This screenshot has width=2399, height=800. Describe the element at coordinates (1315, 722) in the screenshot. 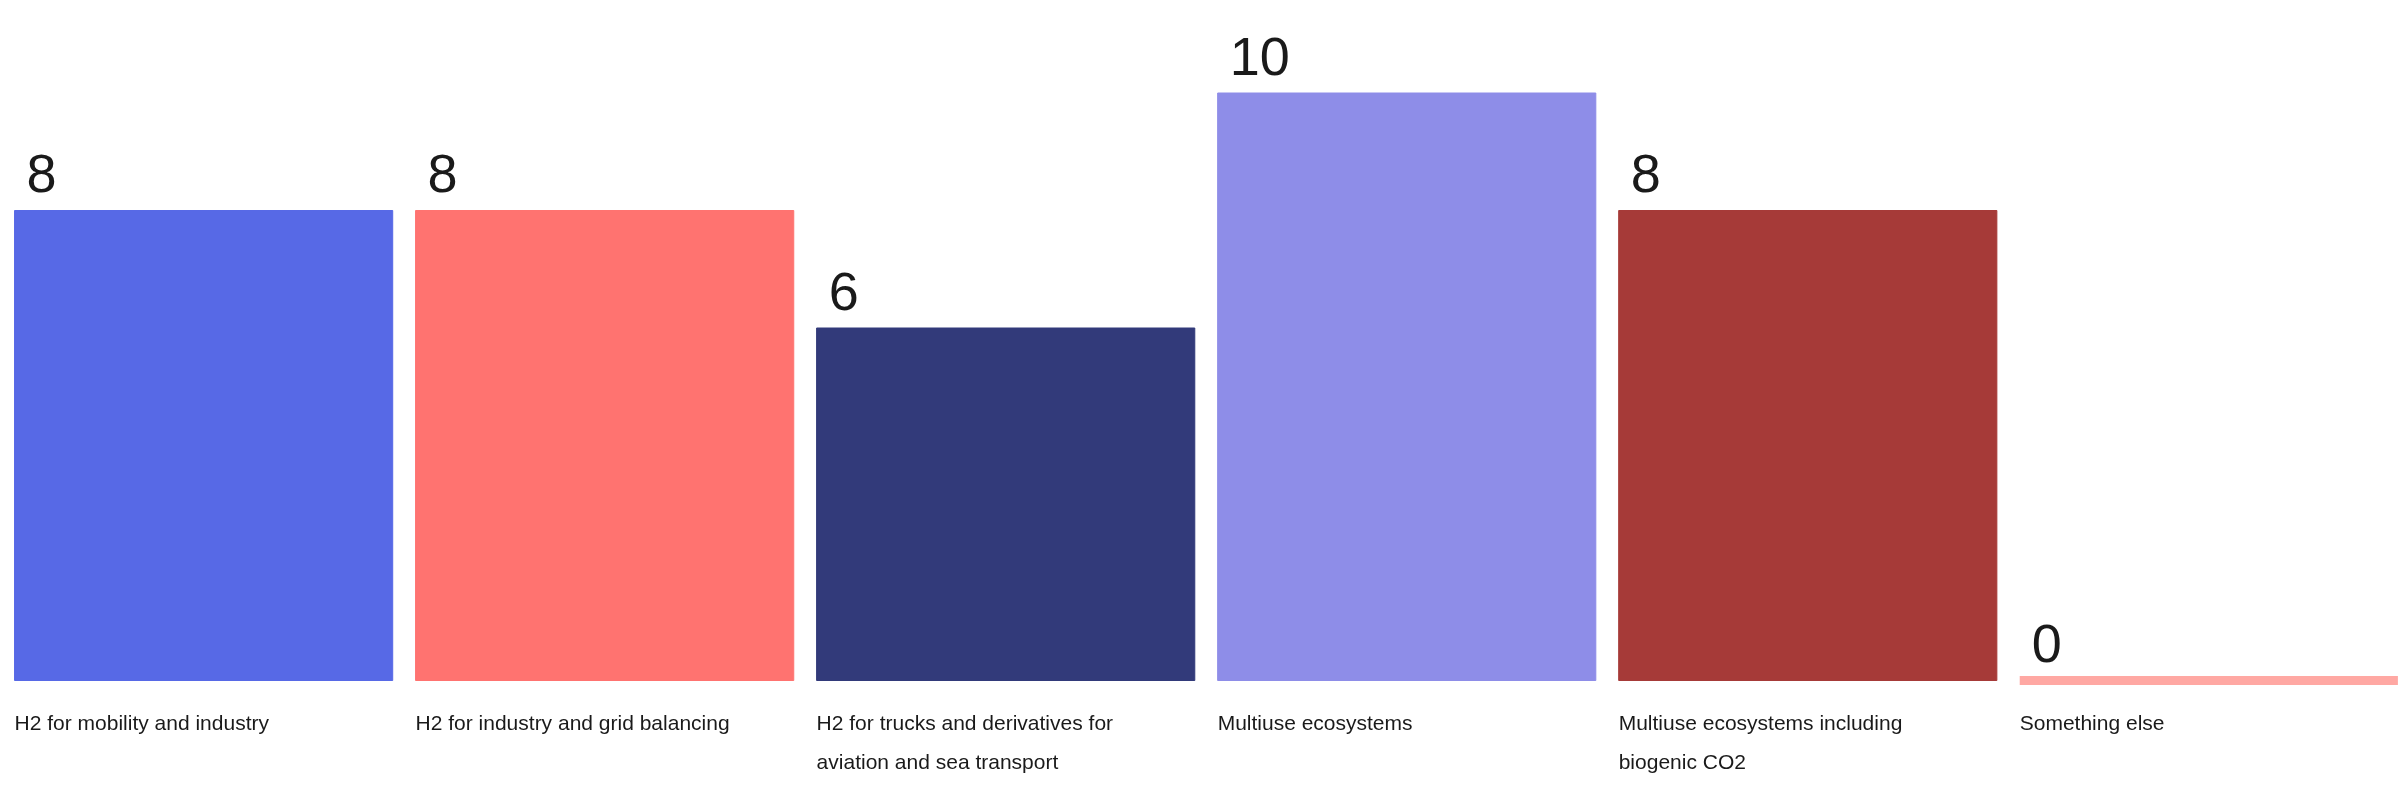

I see `x-tick-label: Multiuse ecosystems` at that location.